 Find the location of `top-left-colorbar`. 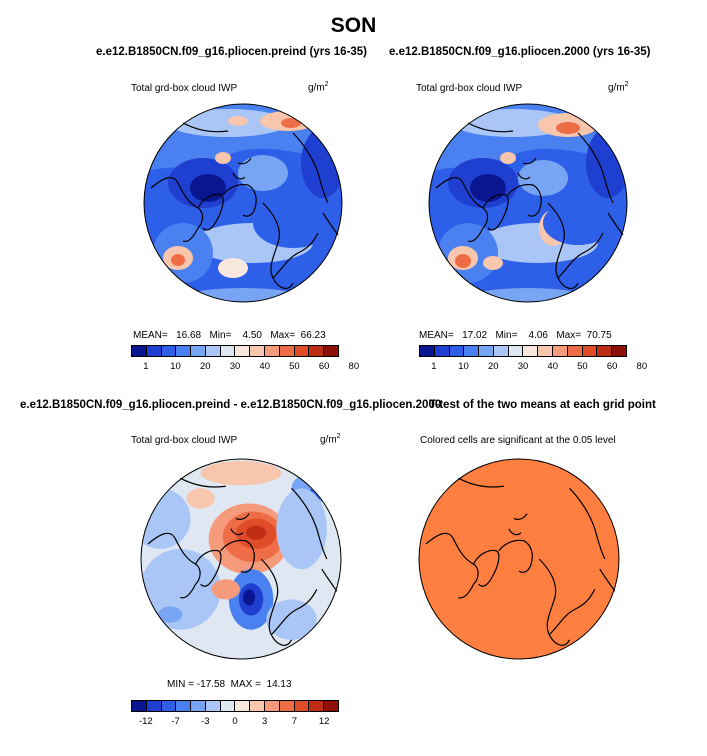

top-left-colorbar is located at coordinates (235, 351).